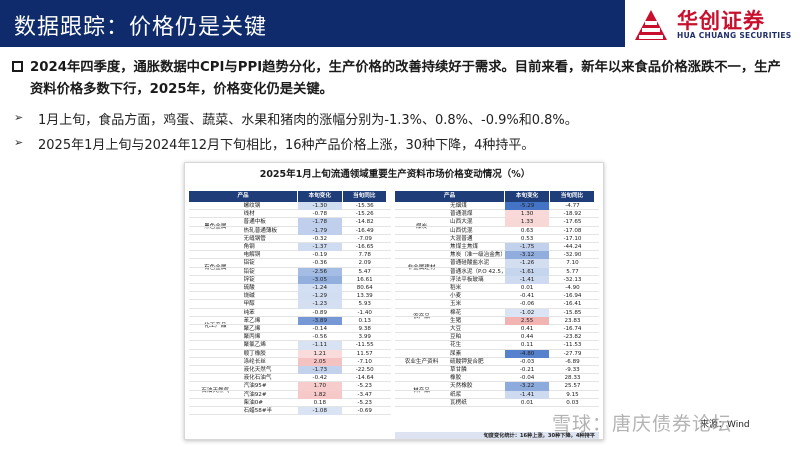 The height and width of the screenshot is (450, 800). Describe the element at coordinates (249, 214) in the screenshot. I see `product-name: 线材` at that location.